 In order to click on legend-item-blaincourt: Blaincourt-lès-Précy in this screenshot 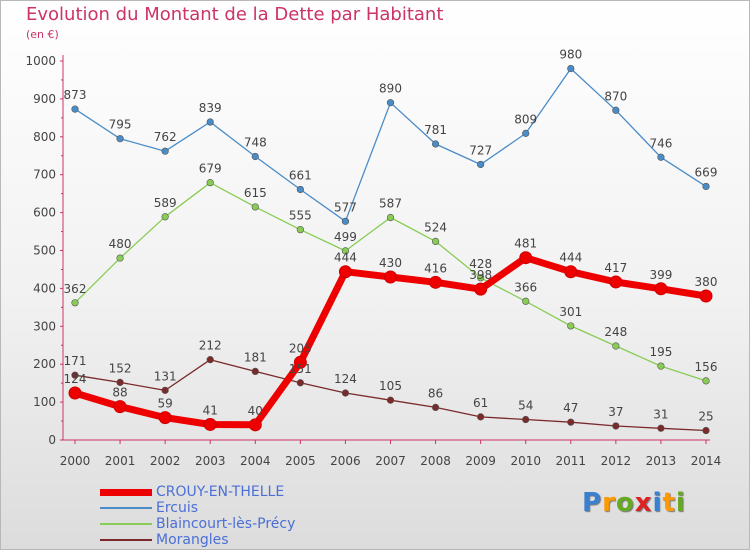, I will do `click(197, 524)`.